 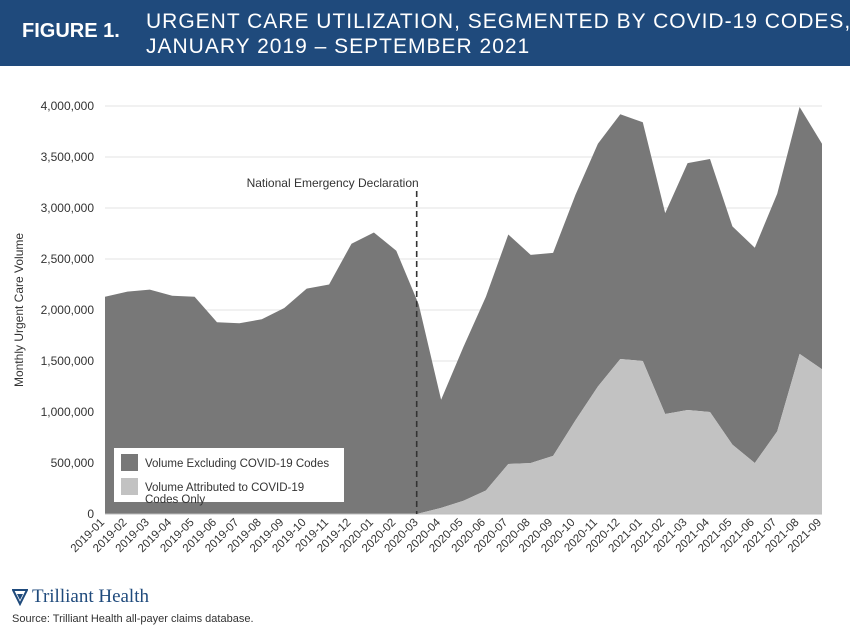 What do you see at coordinates (333, 183) in the screenshot?
I see `annotation-text: National Emergency Declaration` at bounding box center [333, 183].